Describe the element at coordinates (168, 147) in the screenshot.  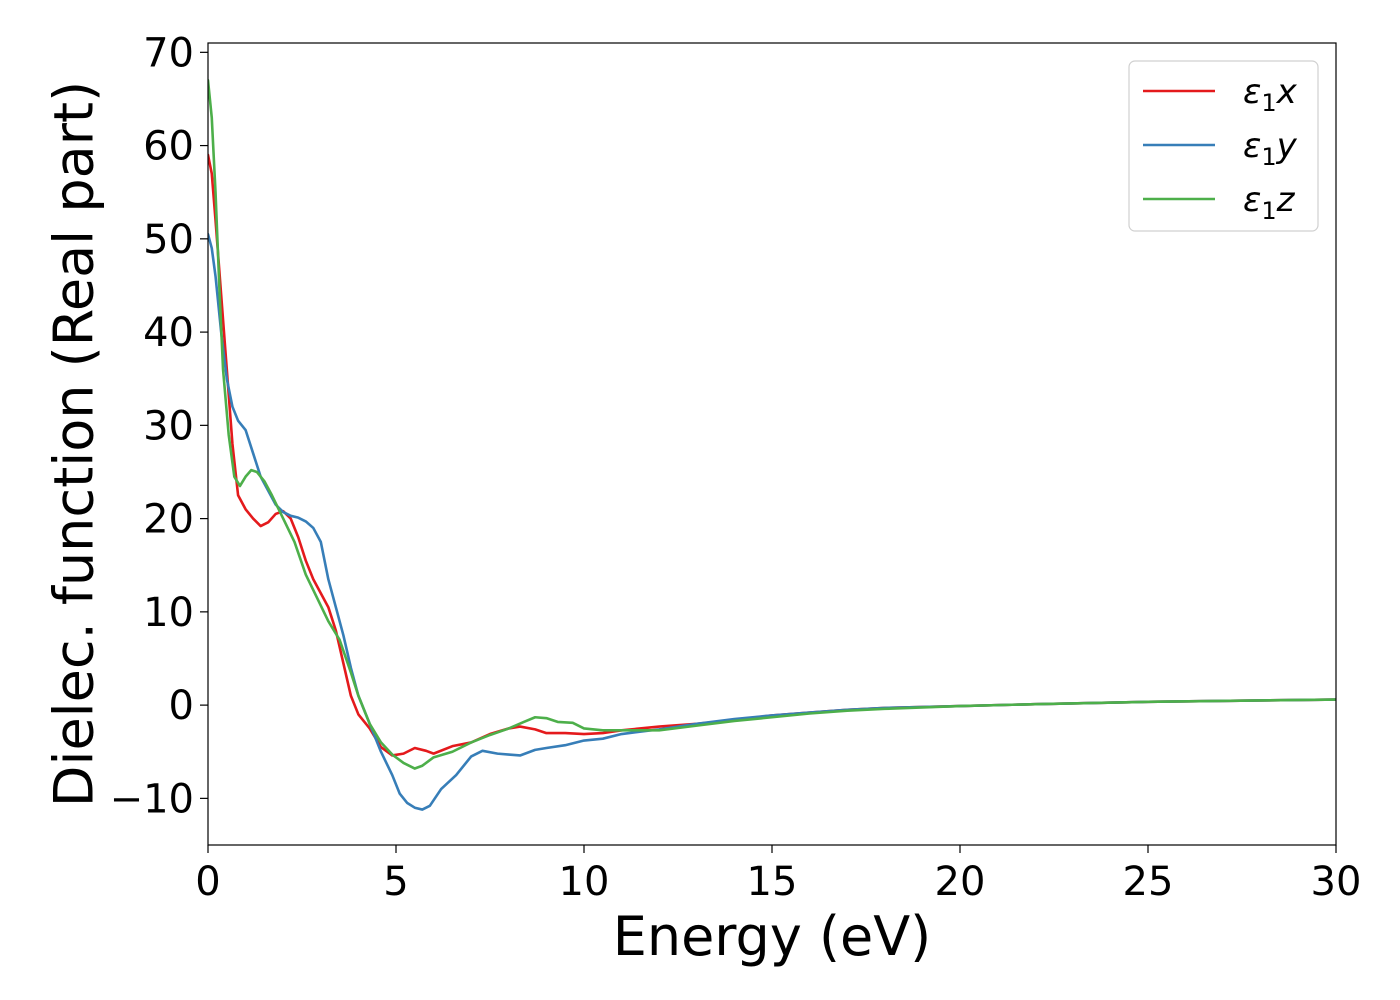
I see `y-tick-label: 60` at that location.